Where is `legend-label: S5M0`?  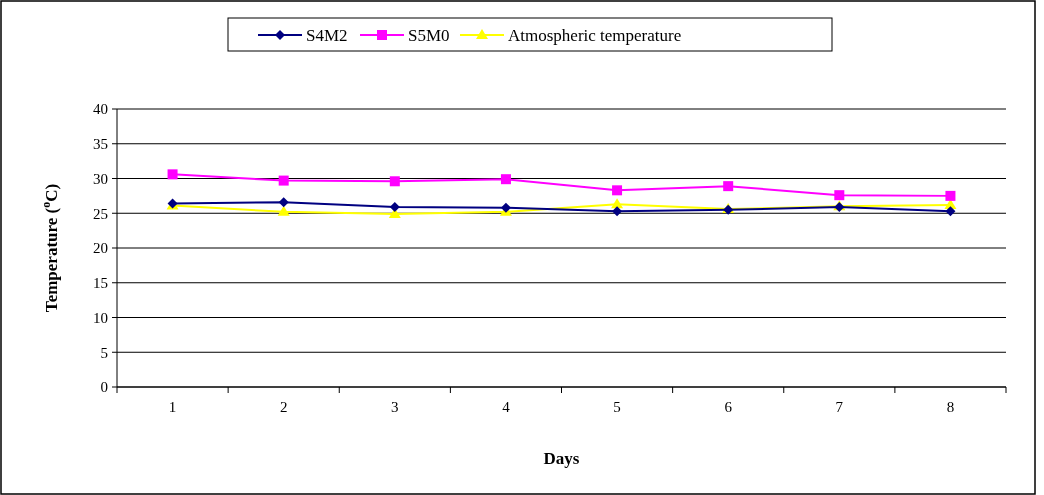
legend-label: S5M0 is located at coordinates (429, 35).